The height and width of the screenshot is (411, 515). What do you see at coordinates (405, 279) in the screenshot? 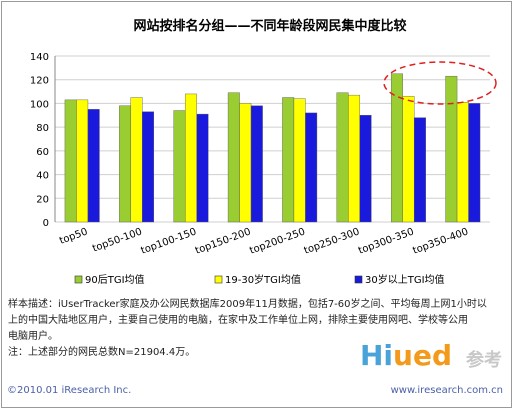
I see `legend-label: 30岁以上TGI均值` at bounding box center [405, 279].